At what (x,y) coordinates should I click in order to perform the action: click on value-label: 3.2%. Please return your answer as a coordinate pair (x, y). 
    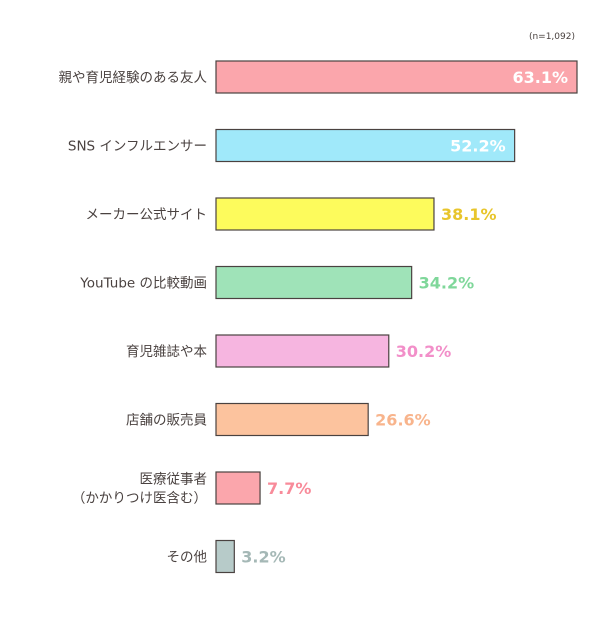
    Looking at the image, I should click on (263, 557).